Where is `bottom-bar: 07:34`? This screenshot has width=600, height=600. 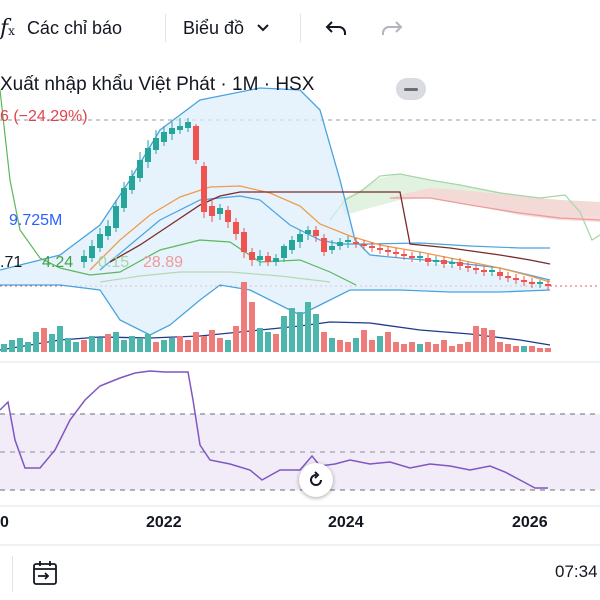
bottom-bar: 07:34 is located at coordinates (300, 574).